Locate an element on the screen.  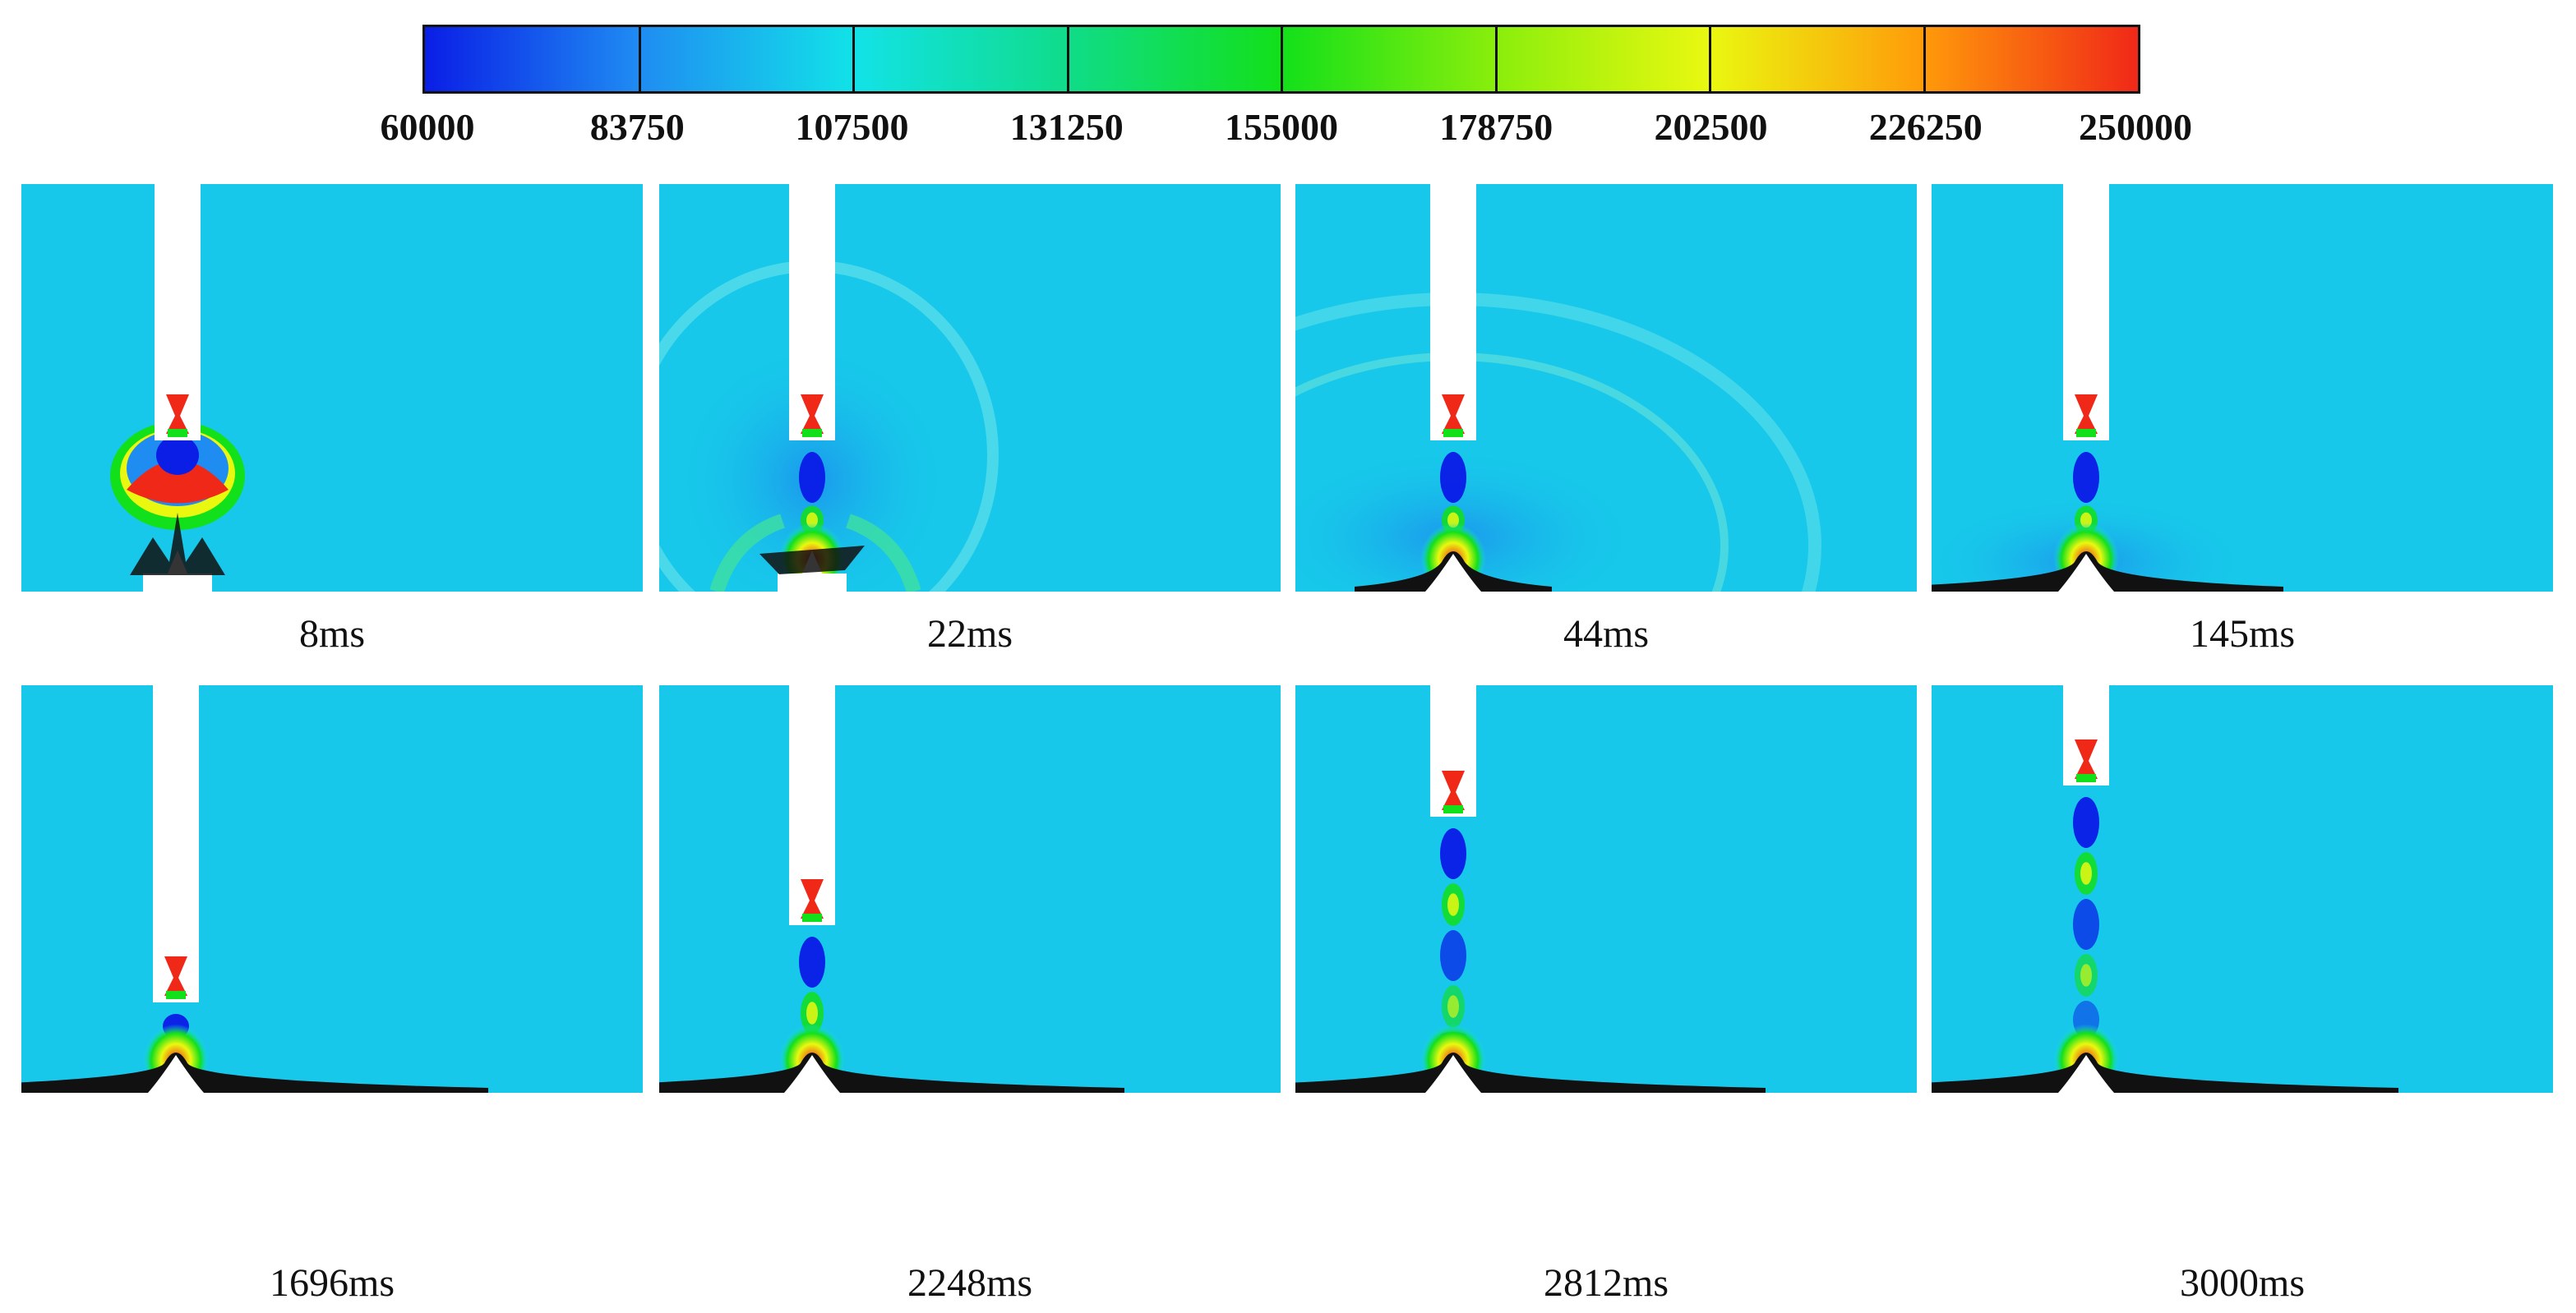
colorbar-tick-label: 178750 is located at coordinates (1496, 127).